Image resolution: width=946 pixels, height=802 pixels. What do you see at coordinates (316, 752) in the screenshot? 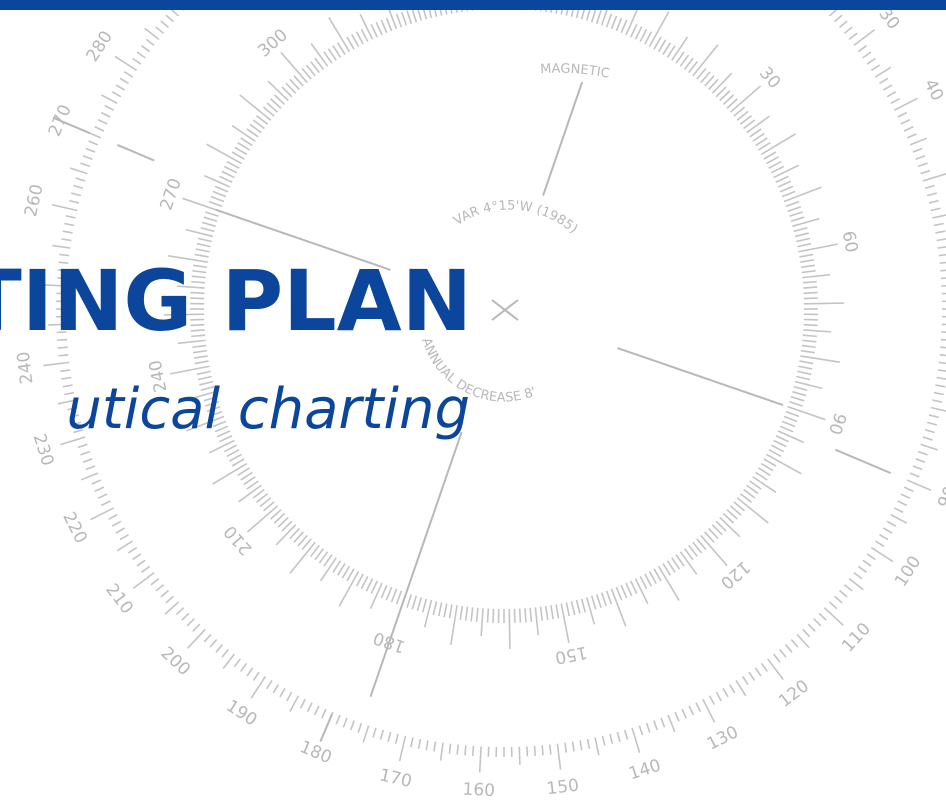
I see `outer-ring-label: 180` at bounding box center [316, 752].